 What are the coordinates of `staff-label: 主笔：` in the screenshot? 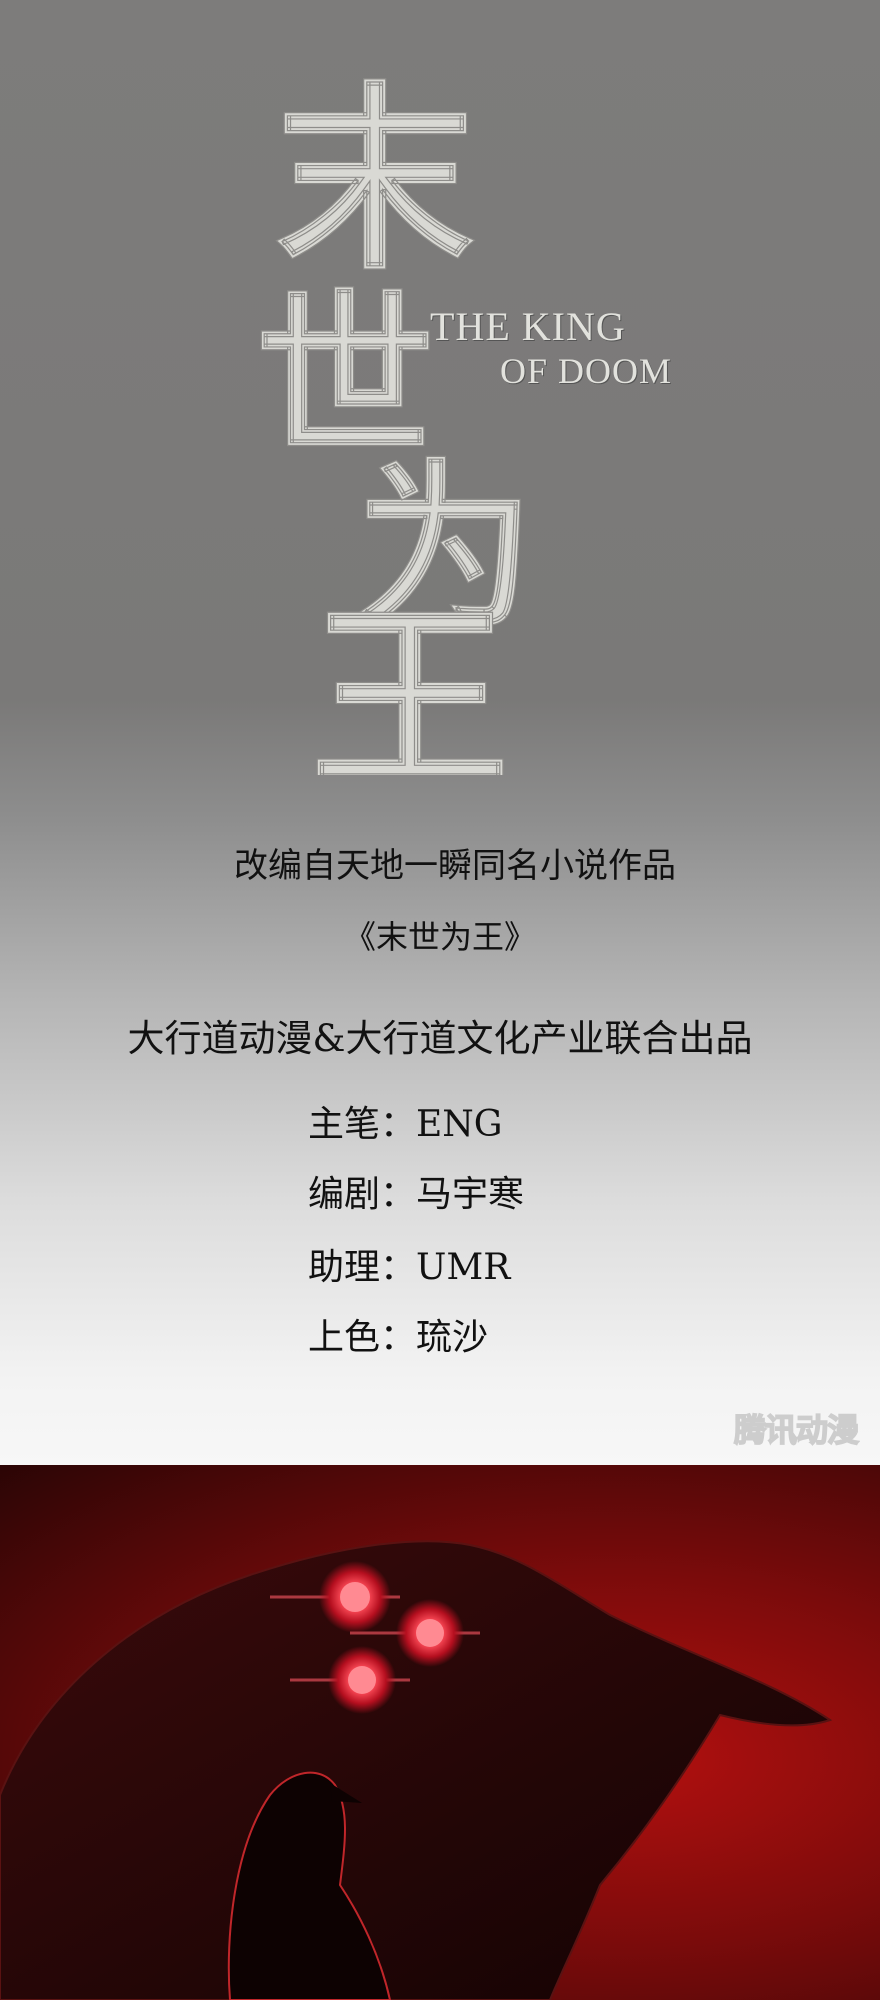 It's located at (362, 1124).